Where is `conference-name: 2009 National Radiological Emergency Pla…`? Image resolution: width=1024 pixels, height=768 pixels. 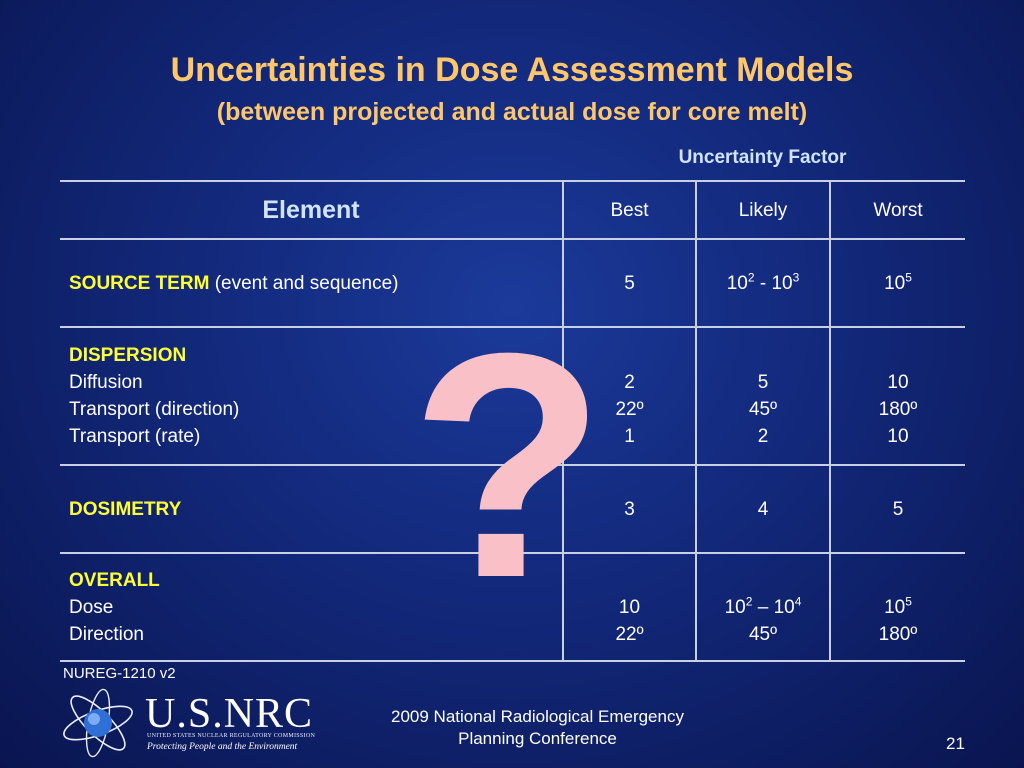 conference-name: 2009 National Radiological Emergency Pla… is located at coordinates (537, 728).